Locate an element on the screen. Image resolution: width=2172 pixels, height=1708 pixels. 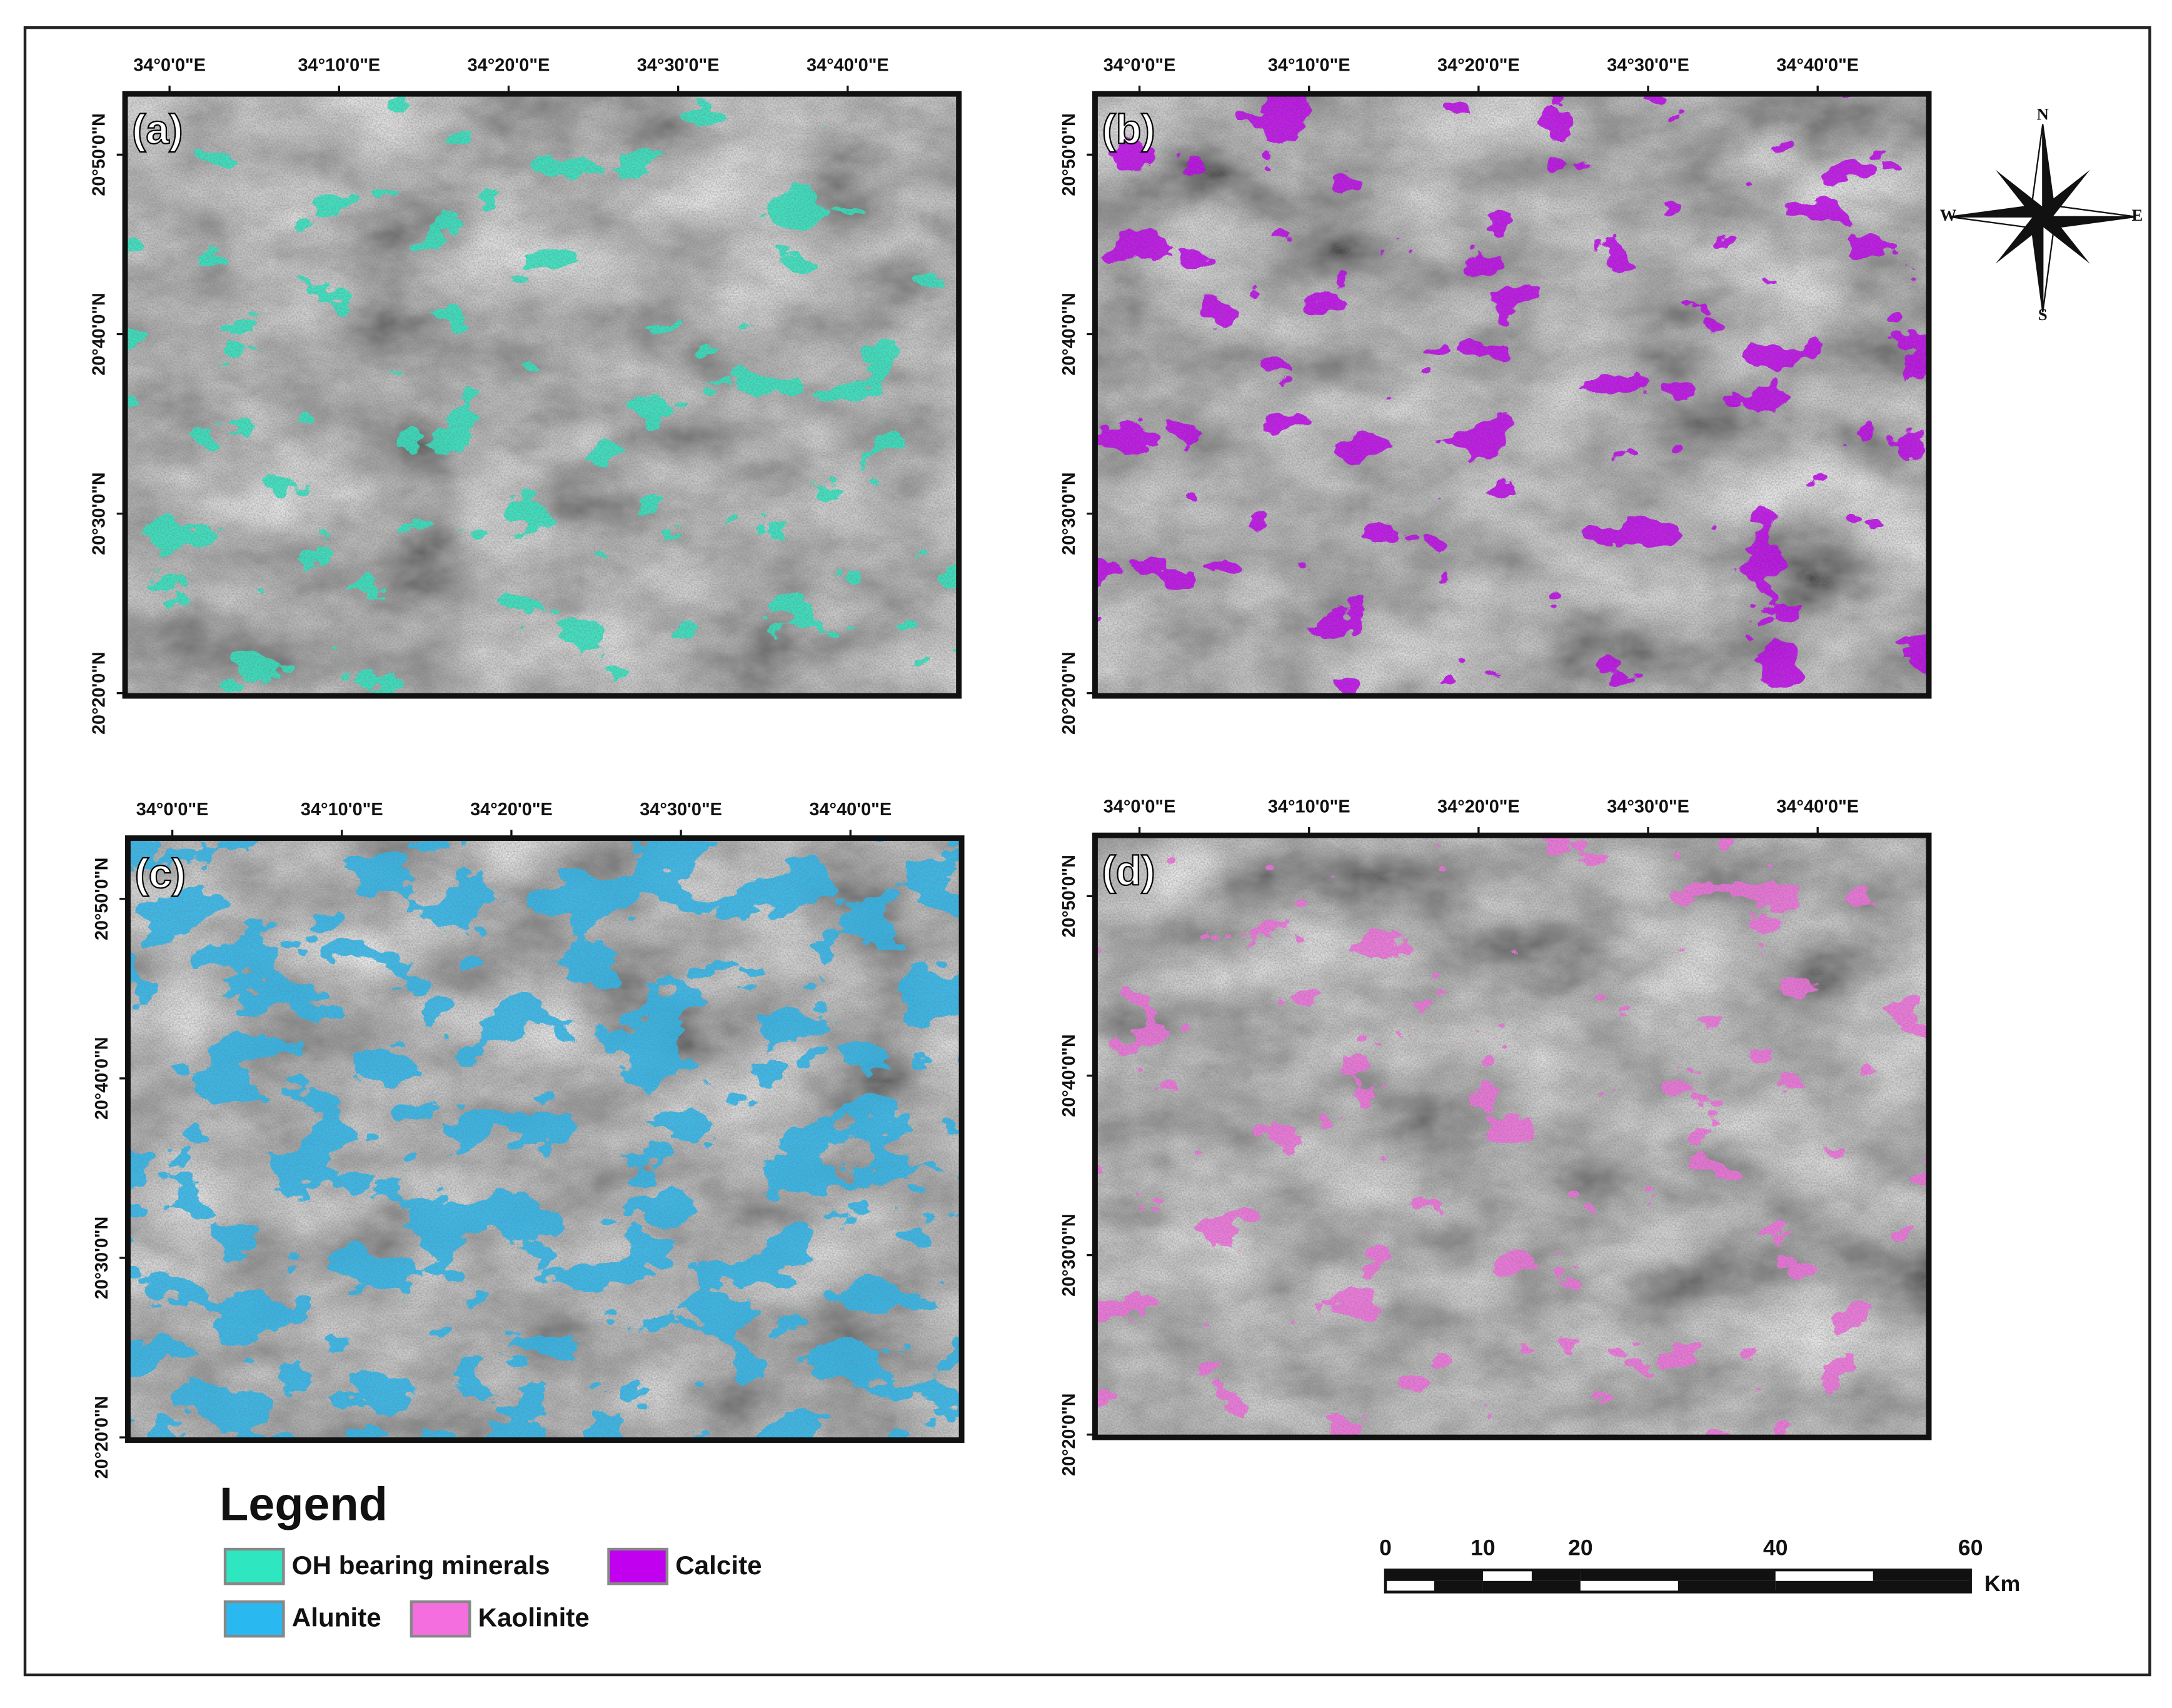
north-arrow is located at coordinates (2042, 218).